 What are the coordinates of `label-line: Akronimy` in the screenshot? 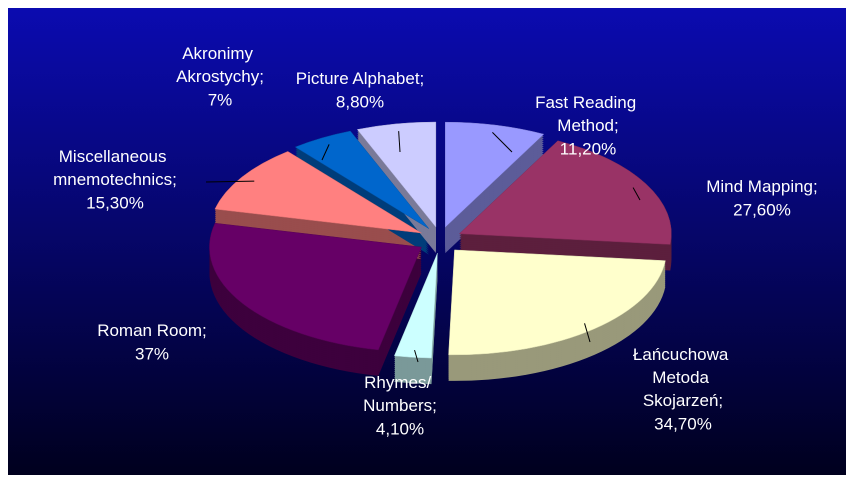 It's located at (220, 53).